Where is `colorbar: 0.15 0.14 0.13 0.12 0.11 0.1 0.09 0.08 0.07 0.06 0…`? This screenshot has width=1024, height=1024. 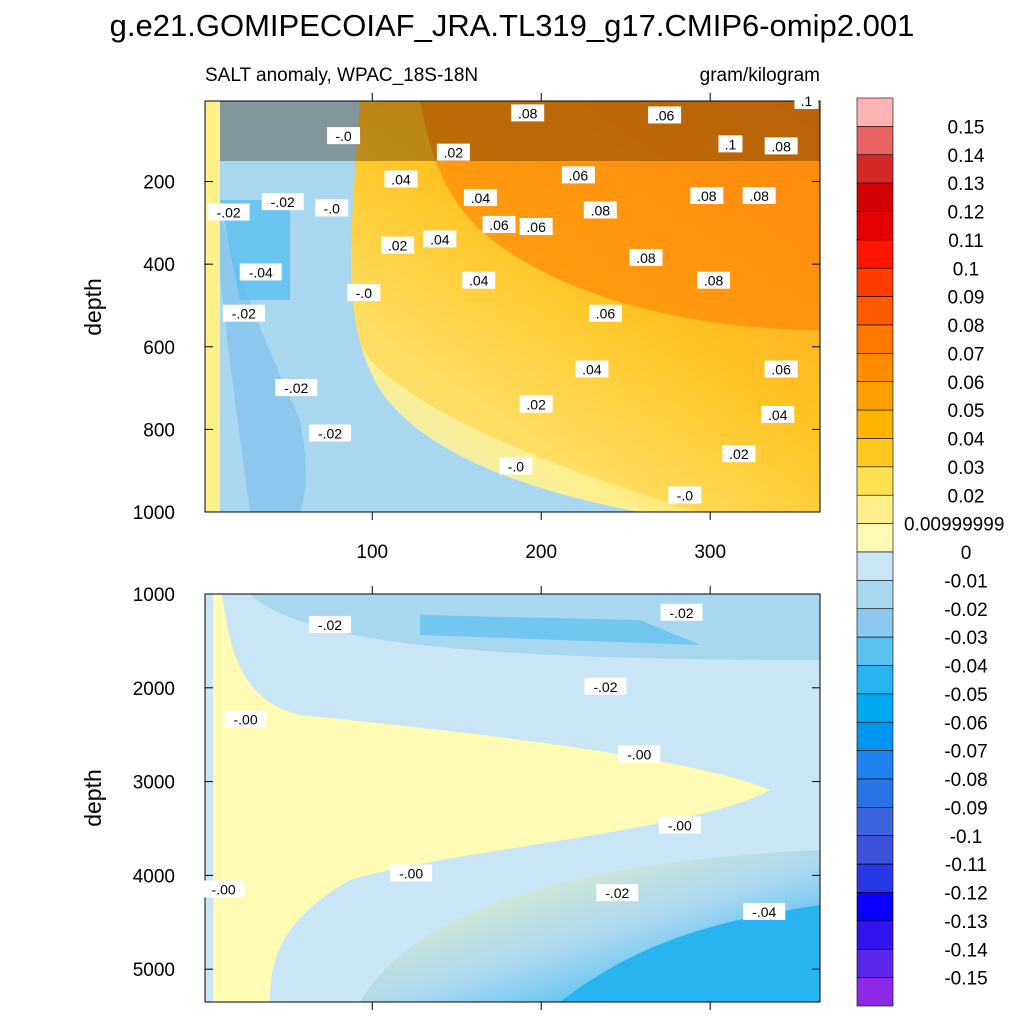
colorbar: 0.15 0.14 0.13 0.12 0.11 0.1 0.09 0.08 0.07 0.06 0… is located at coordinates (930, 552).